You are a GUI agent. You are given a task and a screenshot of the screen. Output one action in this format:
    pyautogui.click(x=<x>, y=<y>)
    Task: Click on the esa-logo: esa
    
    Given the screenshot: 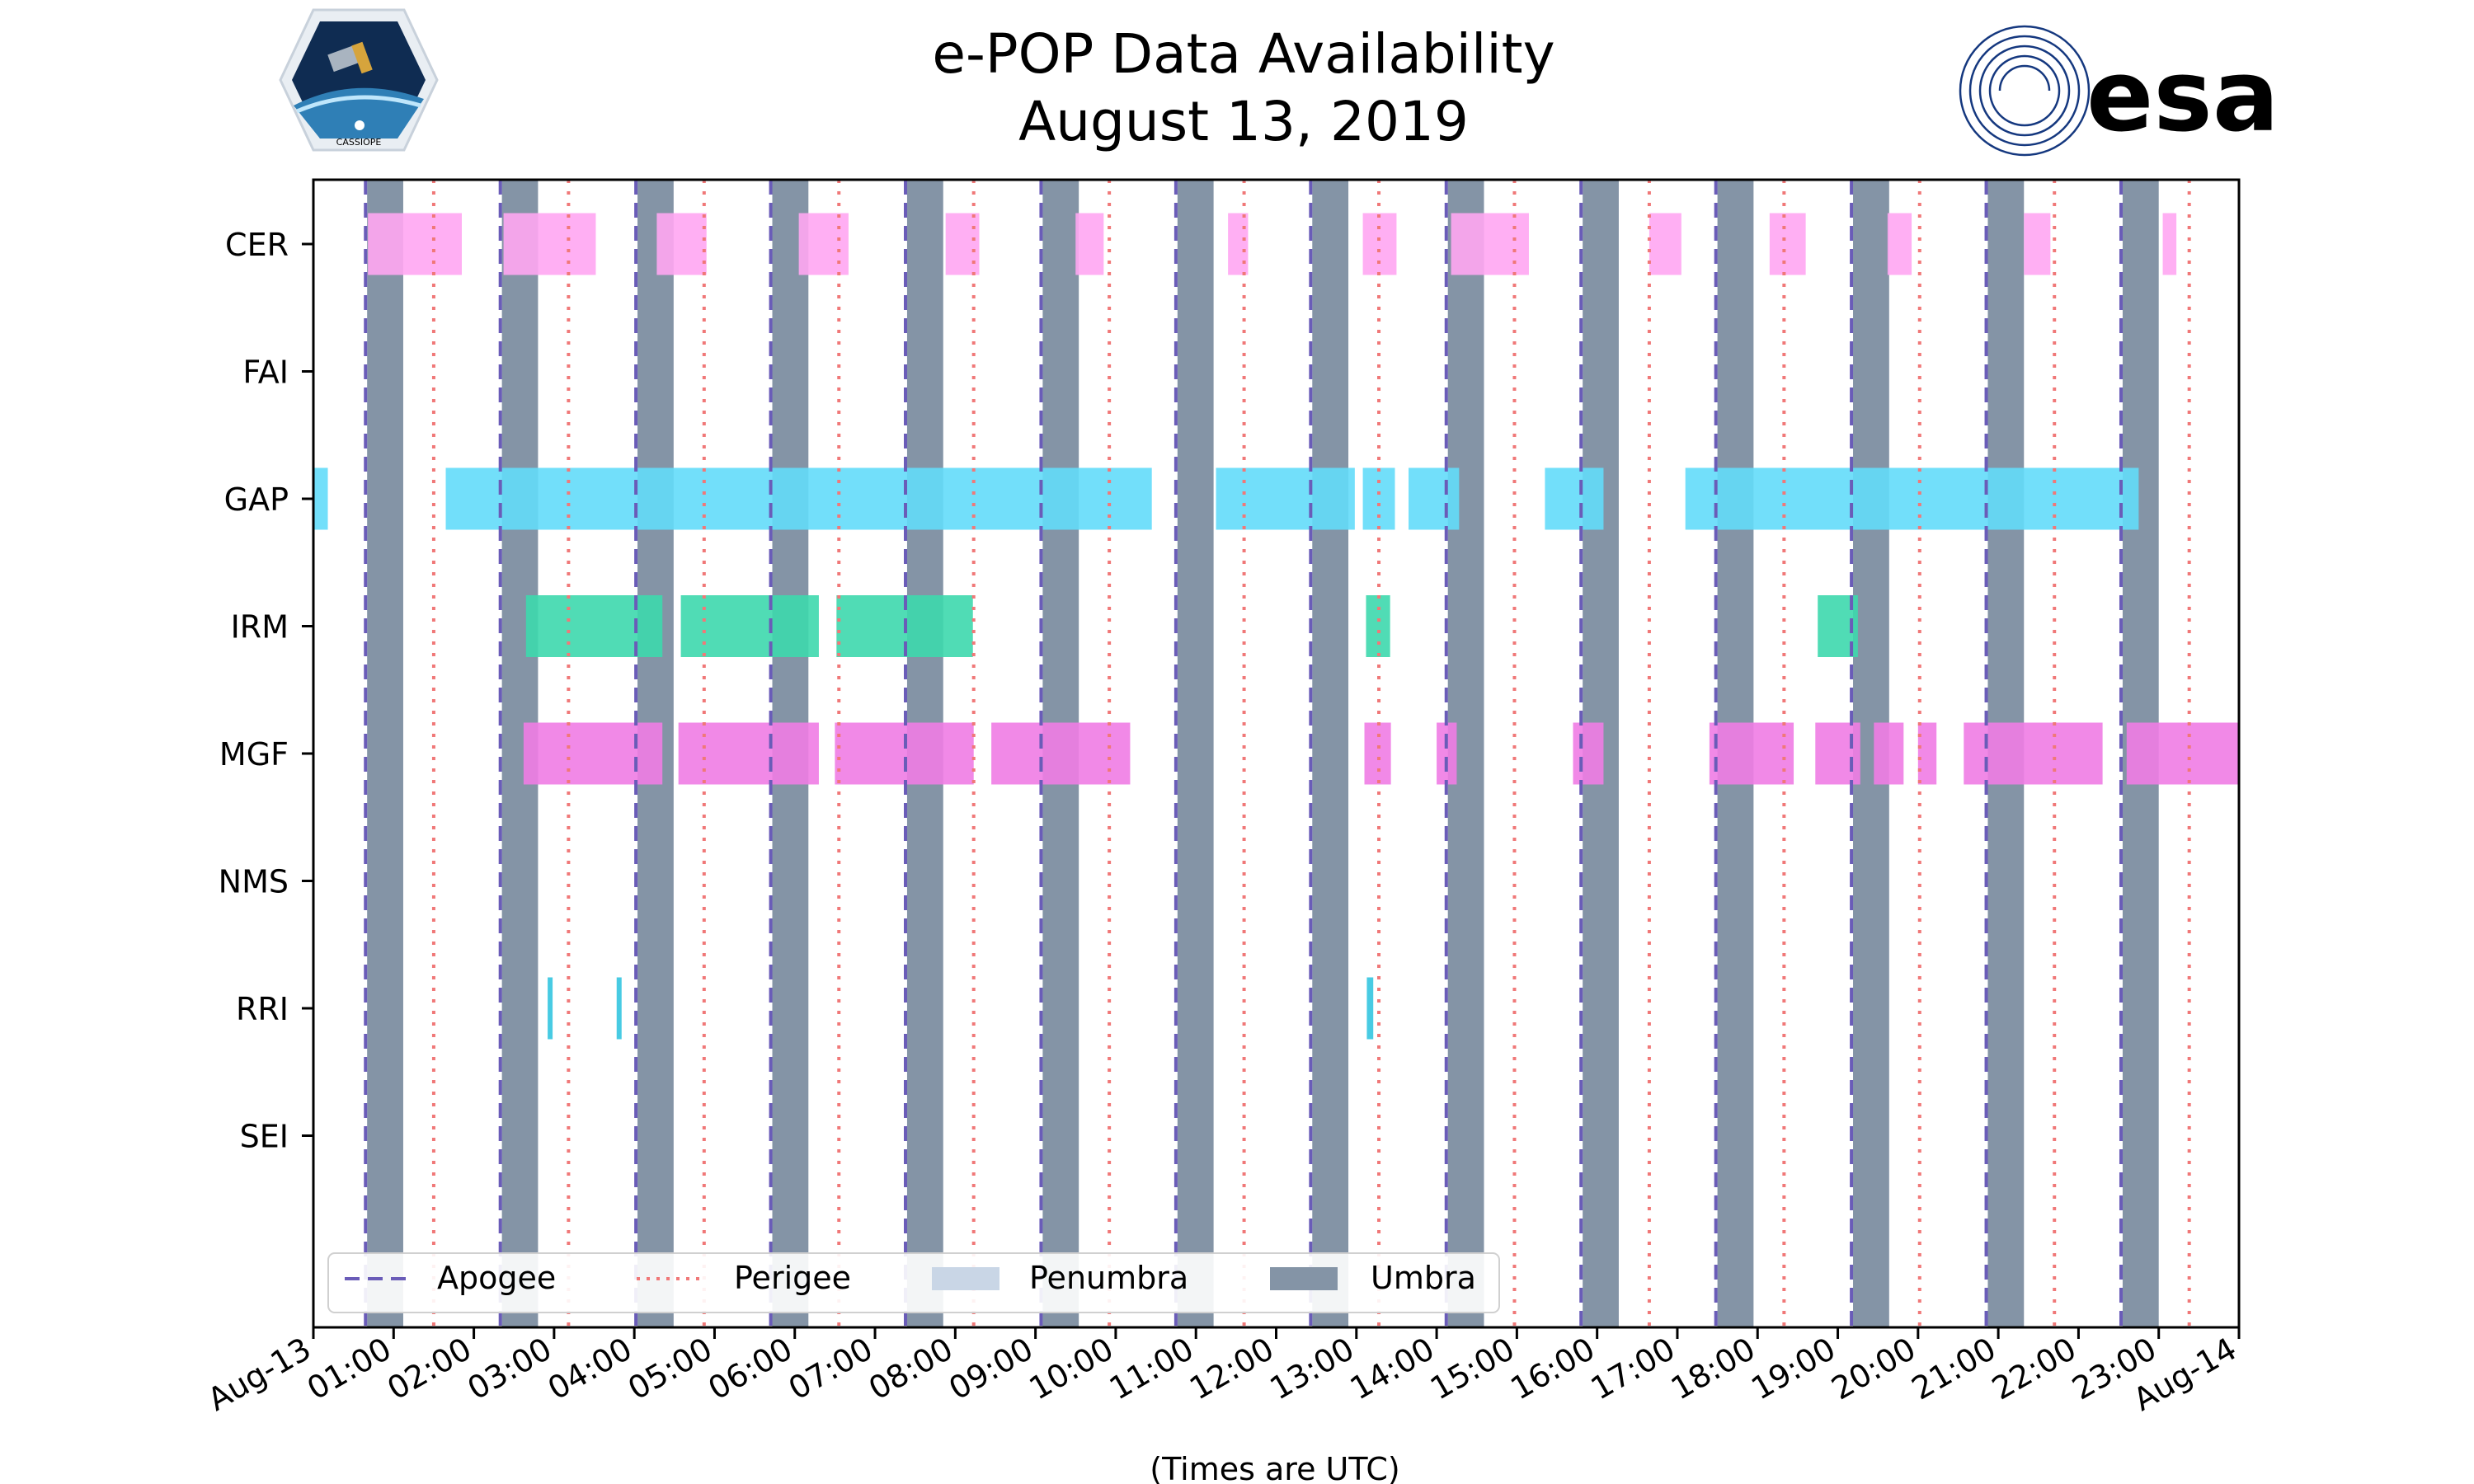 What is the action you would take?
    pyautogui.click(x=2119, y=91)
    